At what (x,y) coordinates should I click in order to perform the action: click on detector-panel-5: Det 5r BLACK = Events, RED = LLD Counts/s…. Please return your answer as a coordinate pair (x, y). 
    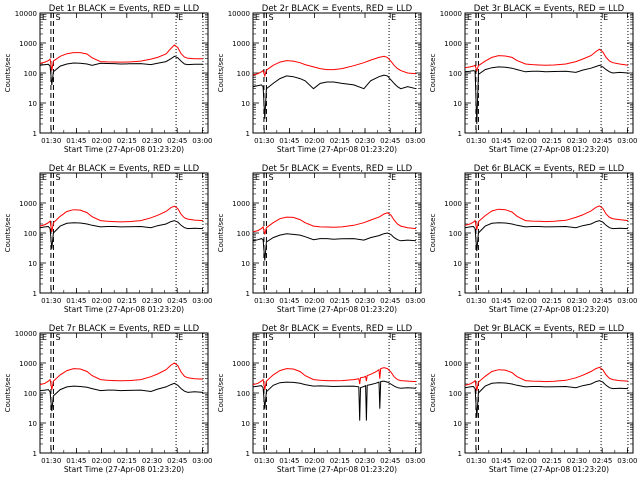
    Looking at the image, I should click on (321, 239).